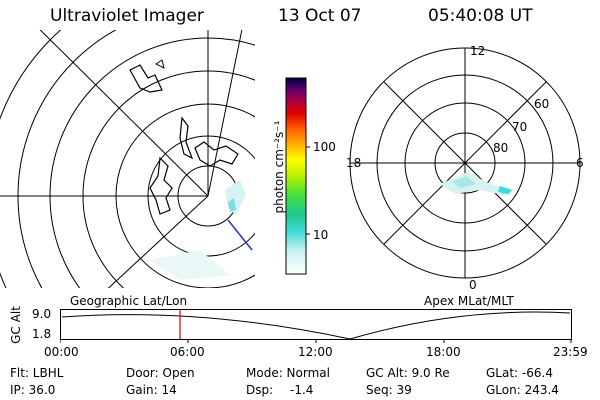 Image resolution: width=600 pixels, height=400 pixels. Describe the element at coordinates (320, 16) in the screenshot. I see `date-label: 13 Oct 07` at that location.